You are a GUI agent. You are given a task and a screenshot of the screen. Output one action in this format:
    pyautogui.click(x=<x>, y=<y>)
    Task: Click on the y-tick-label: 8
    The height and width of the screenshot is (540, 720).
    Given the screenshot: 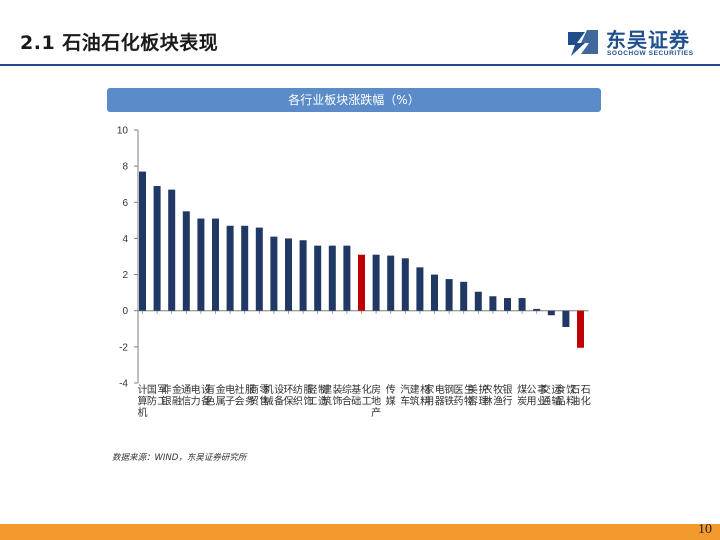 What is the action you would take?
    pyautogui.click(x=125, y=167)
    